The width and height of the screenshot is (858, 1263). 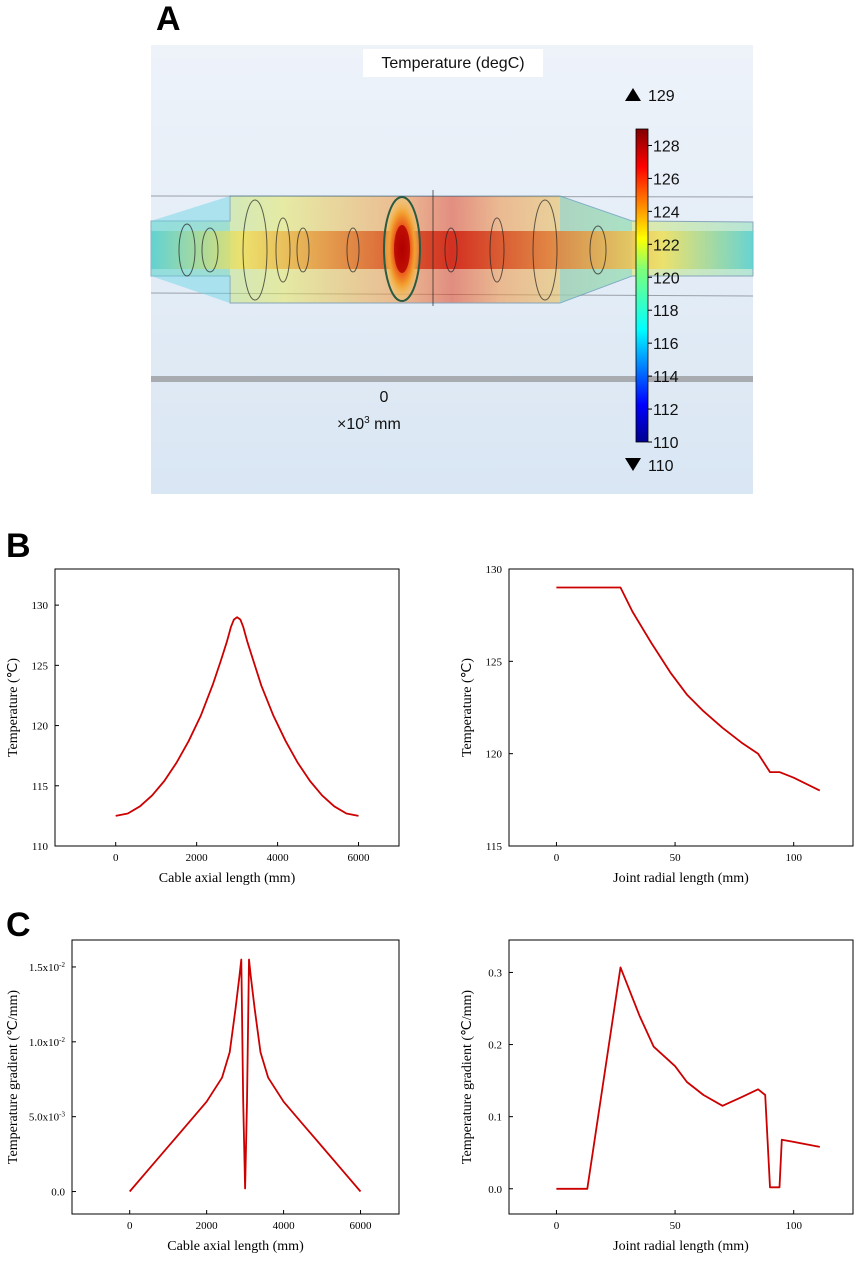 What do you see at coordinates (47, 1117) in the screenshot?
I see `y-tick-label: 5.0x10⁻³` at bounding box center [47, 1117].